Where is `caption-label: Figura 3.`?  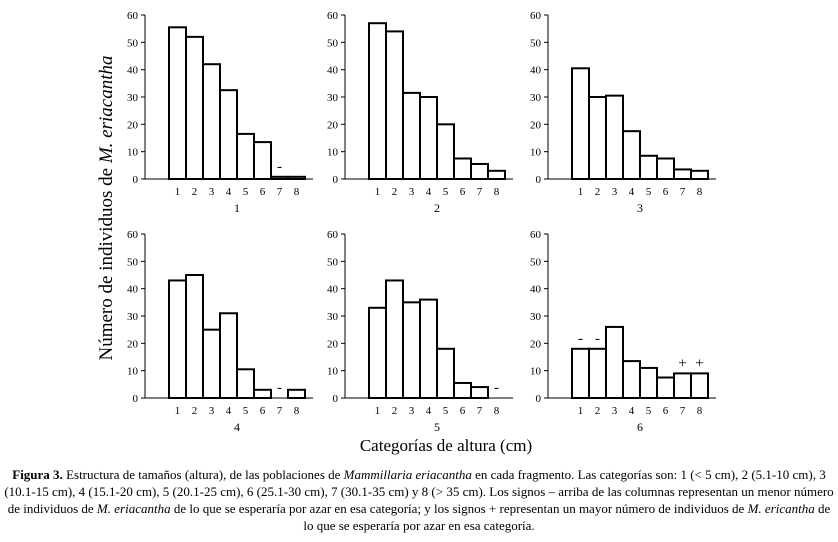
caption-label: Figura 3. is located at coordinates (37, 474).